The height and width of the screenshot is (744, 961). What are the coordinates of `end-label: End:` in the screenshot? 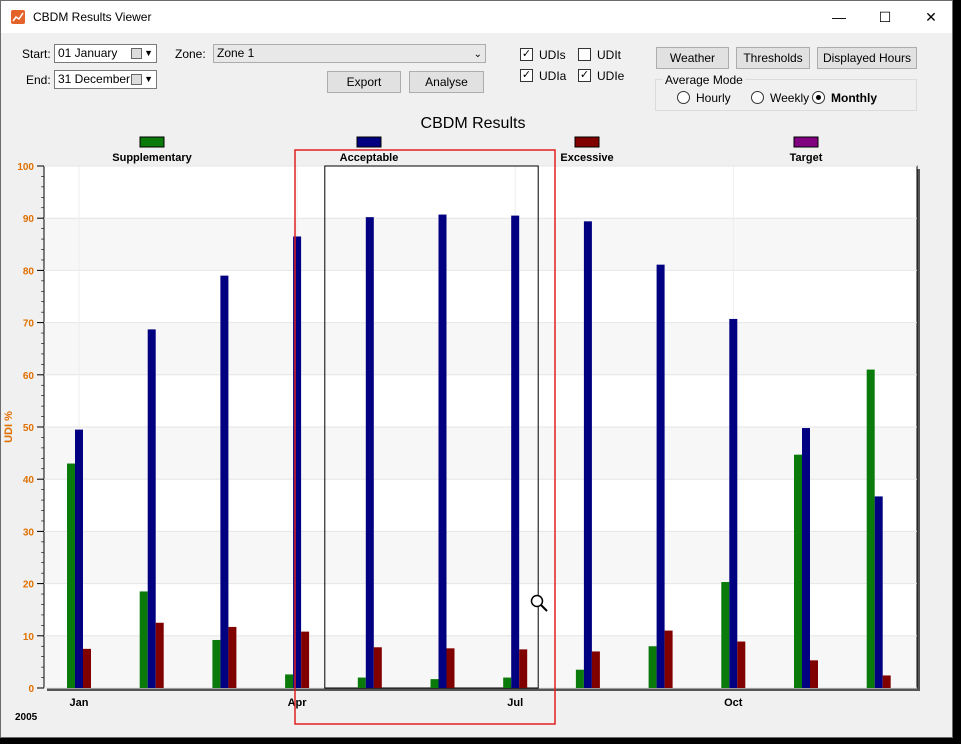 It's located at (38, 80).